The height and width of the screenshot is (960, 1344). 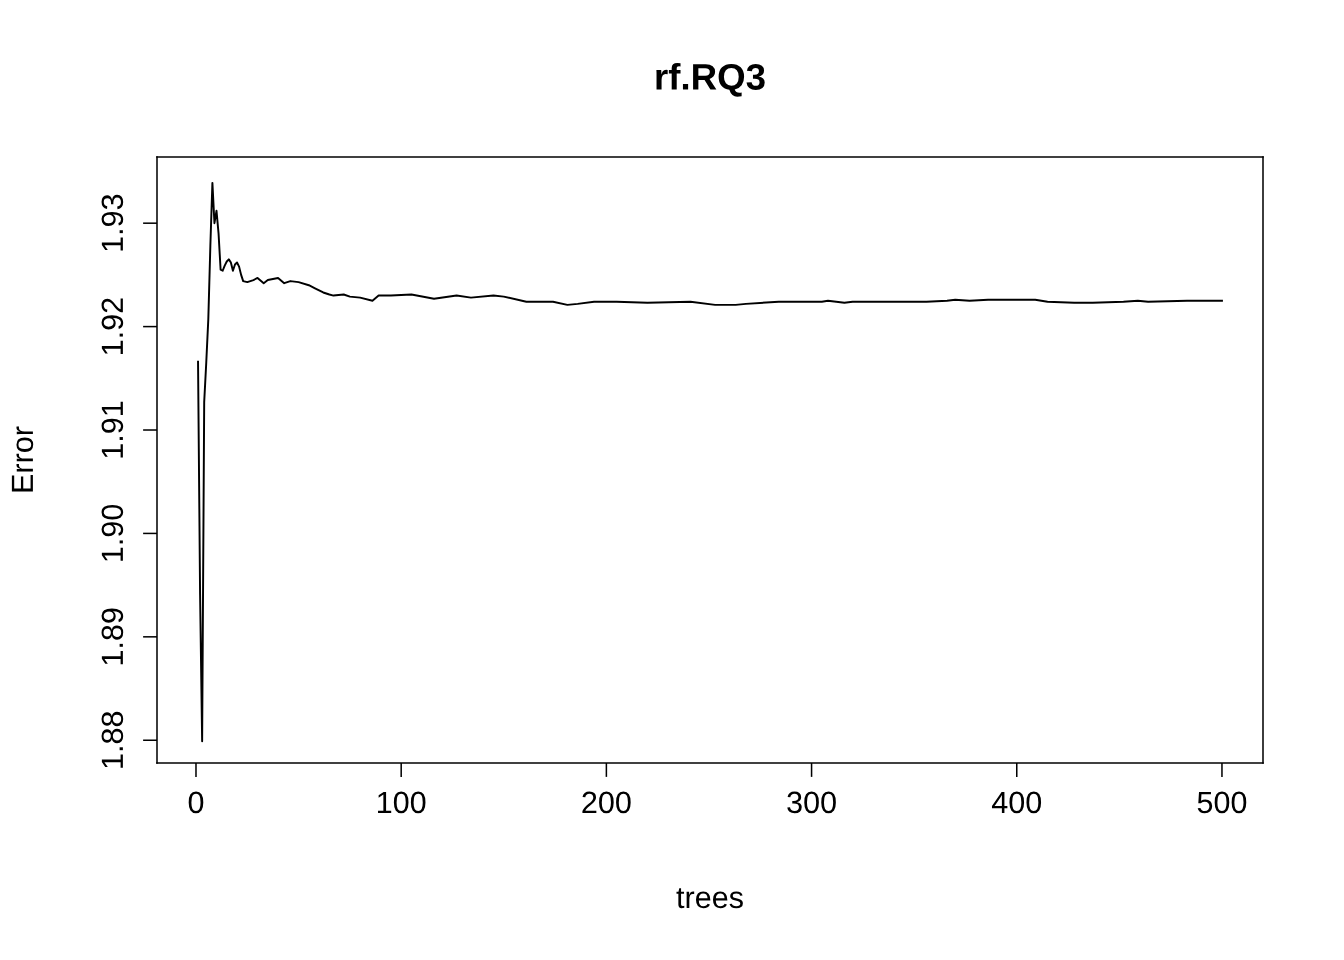 What do you see at coordinates (22, 459) in the screenshot?
I see `y-axis-title: Error` at bounding box center [22, 459].